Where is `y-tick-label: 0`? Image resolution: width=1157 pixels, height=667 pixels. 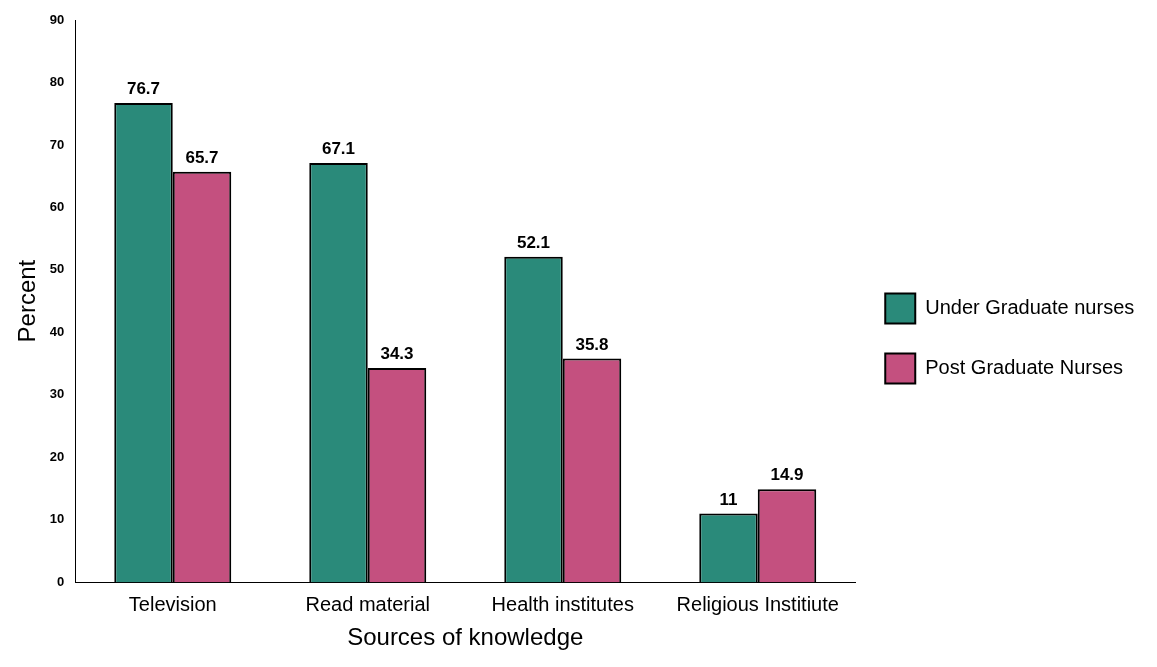
y-tick-label: 0 is located at coordinates (61, 581).